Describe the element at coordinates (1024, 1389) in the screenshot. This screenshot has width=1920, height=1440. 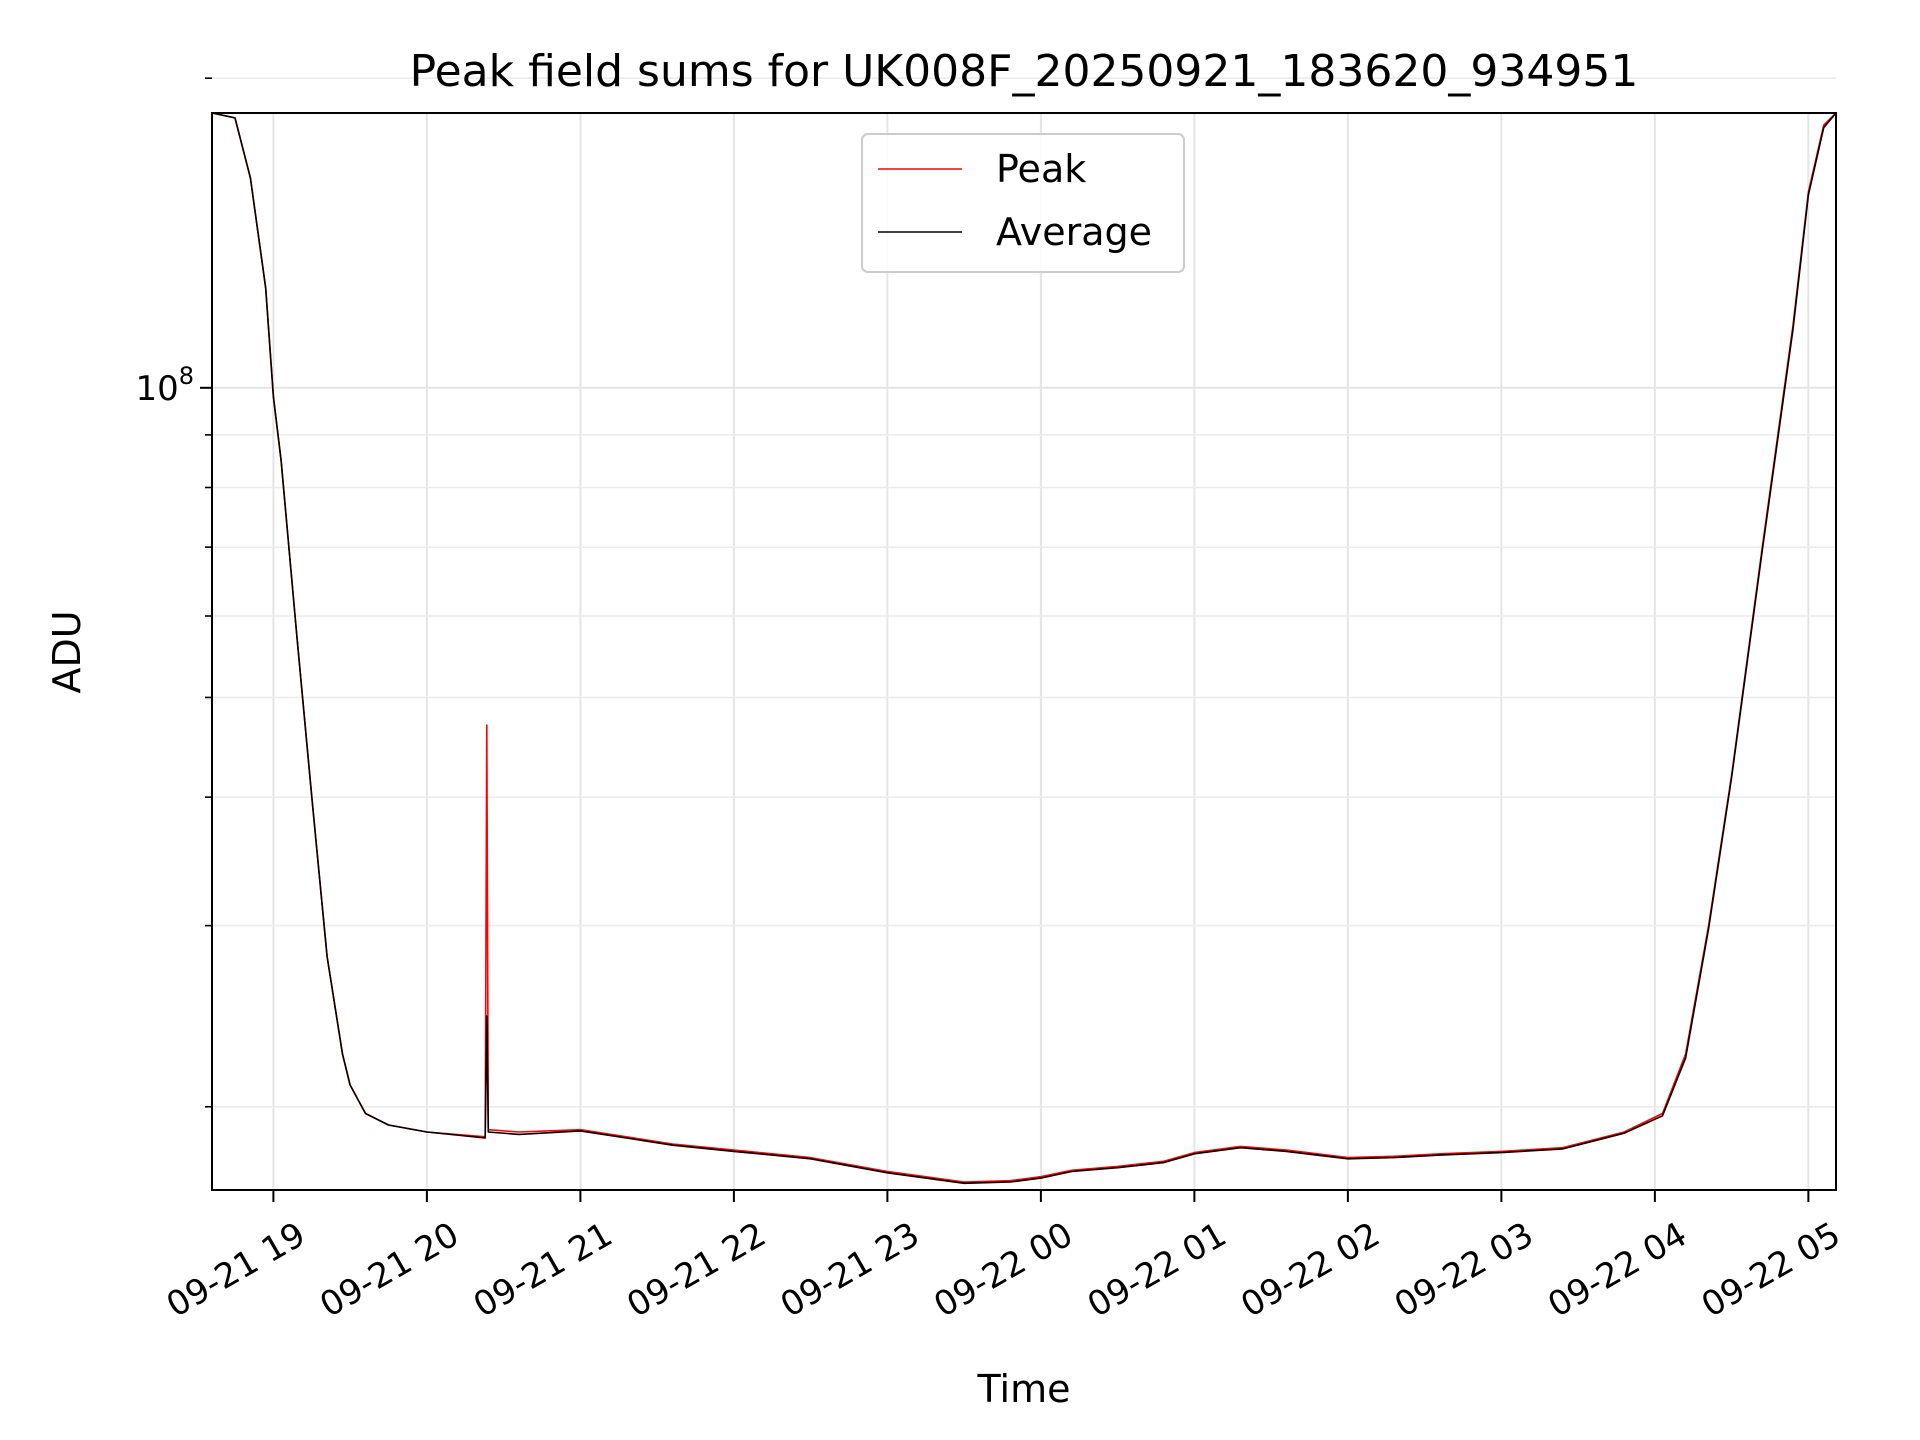
I see `x-axis-label: Time` at that location.